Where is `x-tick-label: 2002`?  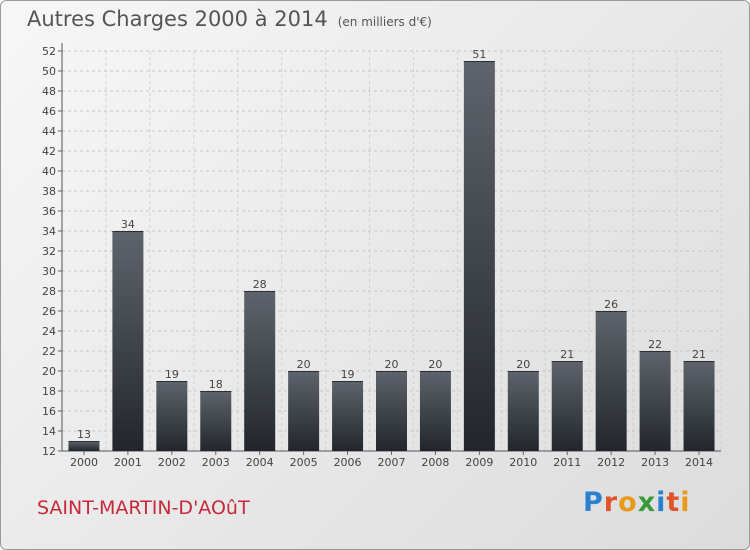 x-tick-label: 2002 is located at coordinates (172, 462).